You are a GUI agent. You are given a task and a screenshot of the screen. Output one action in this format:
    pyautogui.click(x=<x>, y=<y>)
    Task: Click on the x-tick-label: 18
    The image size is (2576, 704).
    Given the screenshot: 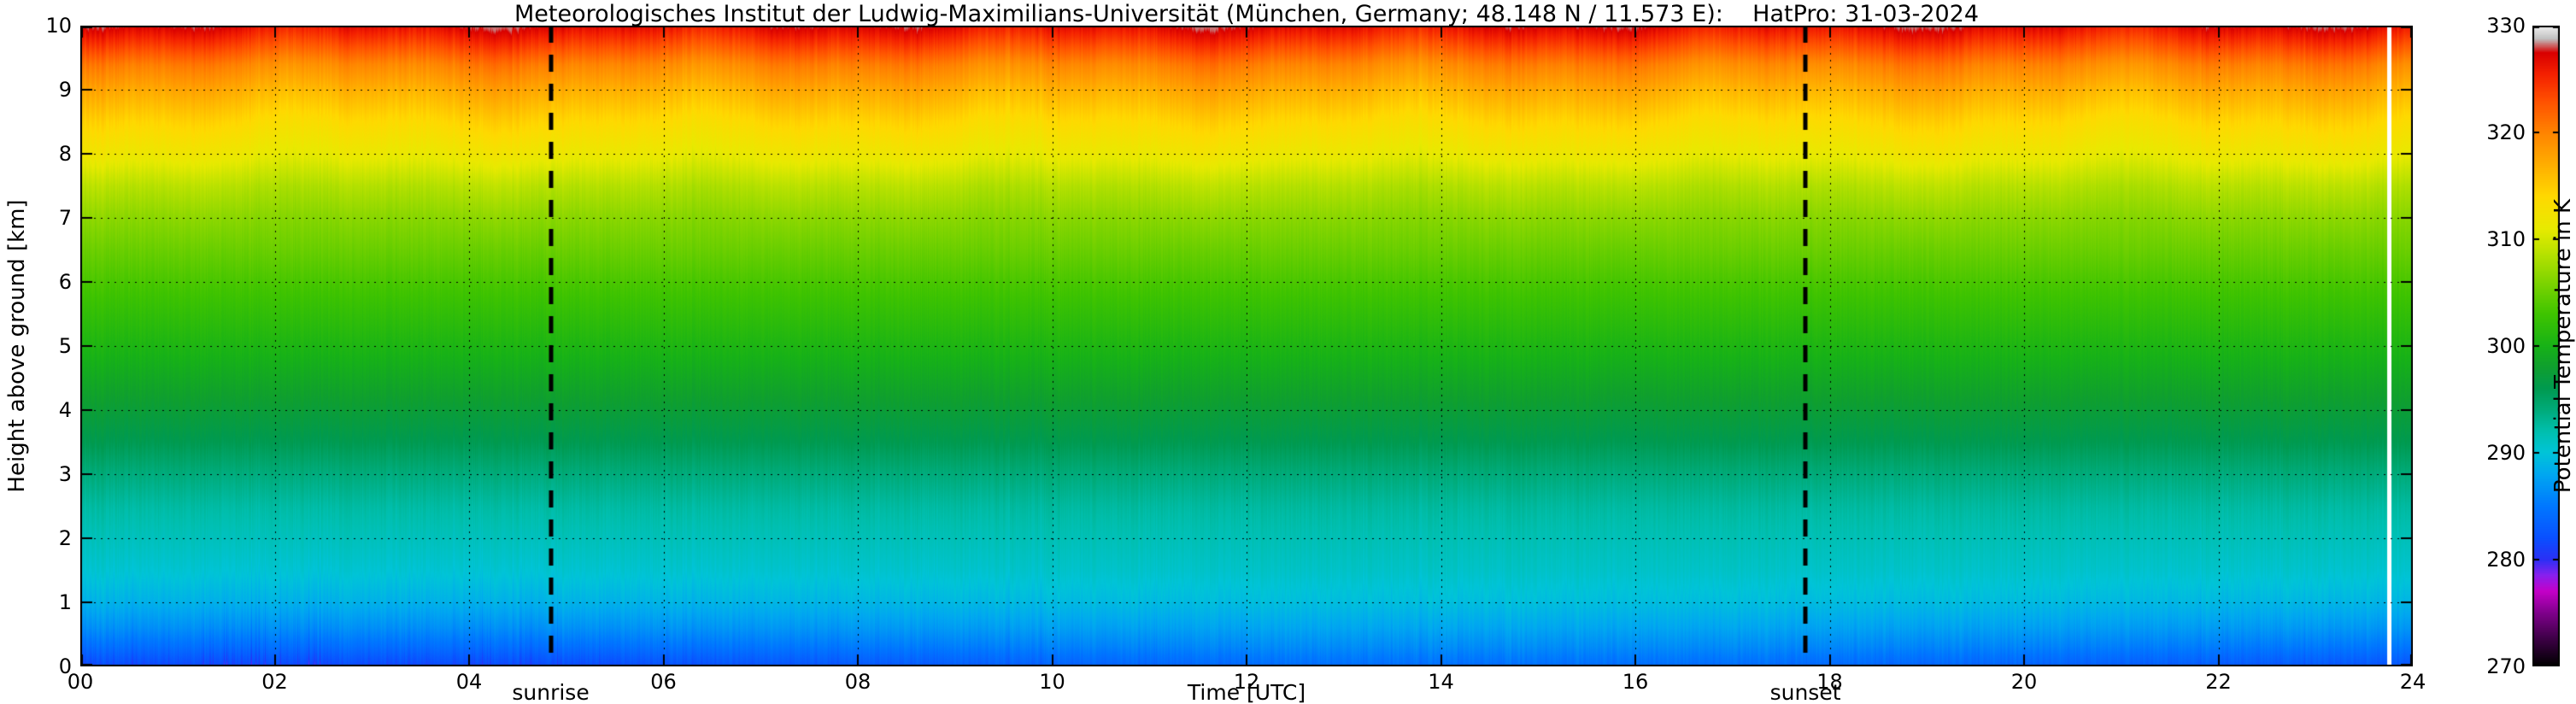 What is the action you would take?
    pyautogui.click(x=1829, y=682)
    